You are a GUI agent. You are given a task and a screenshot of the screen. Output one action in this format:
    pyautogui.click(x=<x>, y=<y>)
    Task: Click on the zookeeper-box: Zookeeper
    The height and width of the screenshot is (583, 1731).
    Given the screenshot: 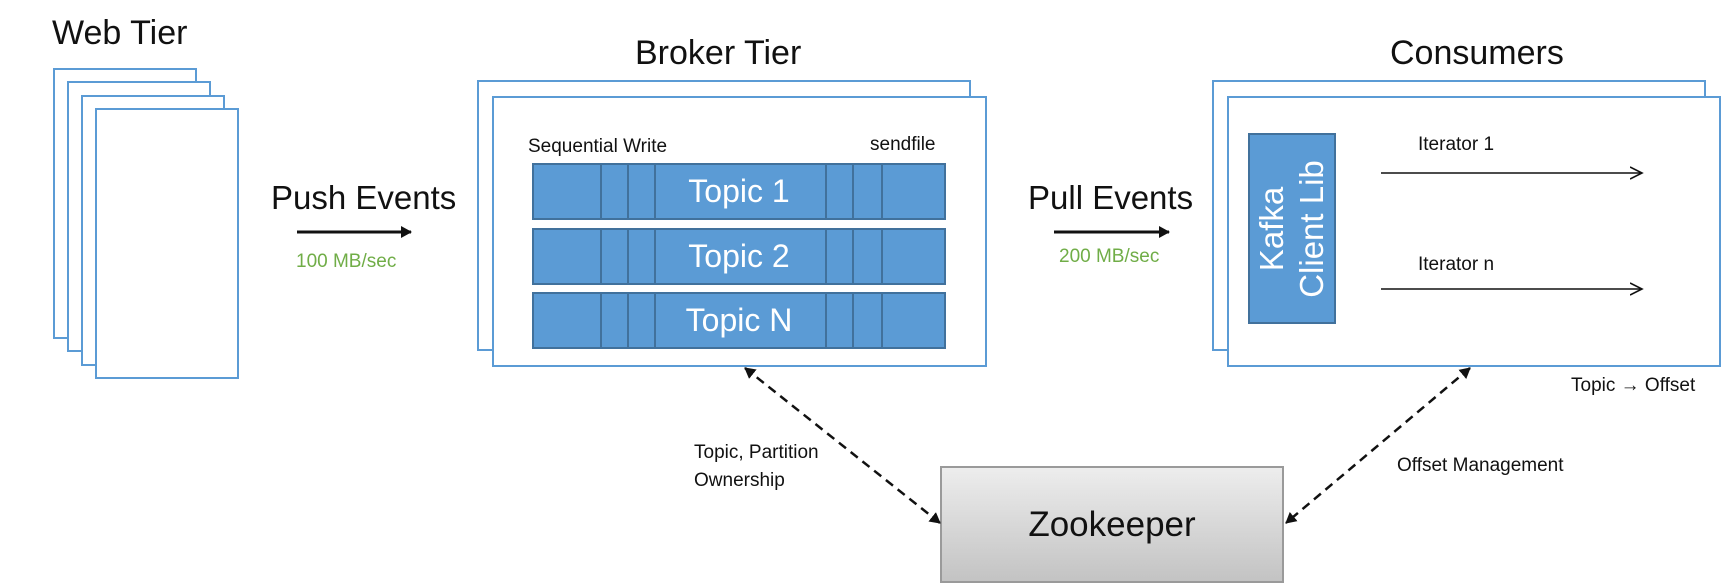 What is the action you would take?
    pyautogui.click(x=1112, y=524)
    